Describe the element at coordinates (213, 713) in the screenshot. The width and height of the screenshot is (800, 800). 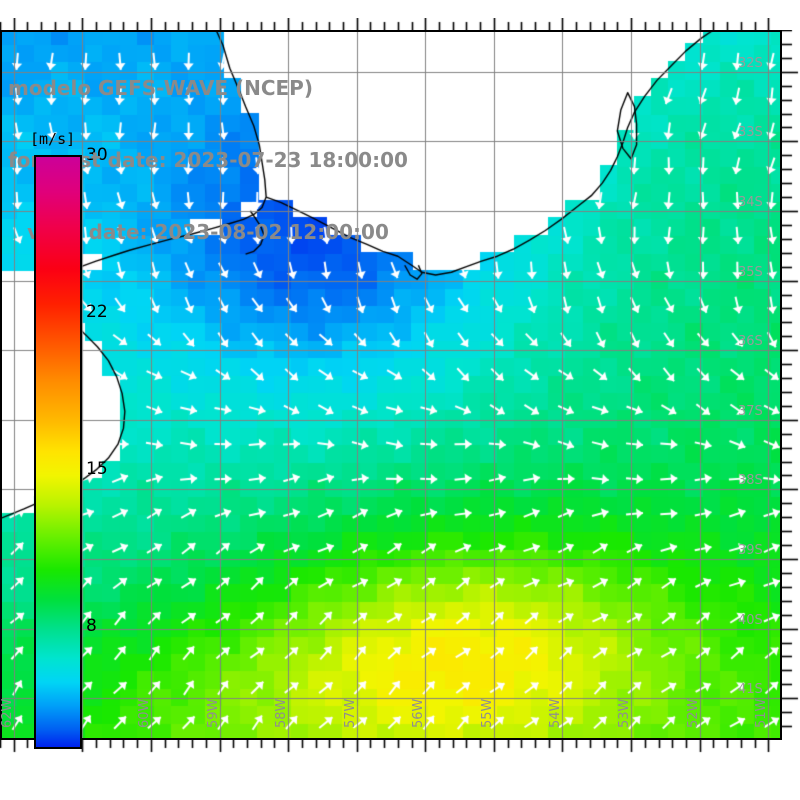
I see `lon-tick-label-59w: 59W` at that location.